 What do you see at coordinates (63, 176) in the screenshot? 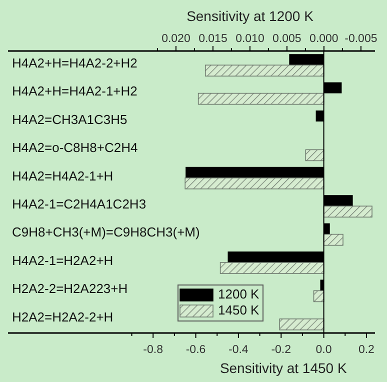
I see `y-tick-label: H4A2=H4A2-1+H` at bounding box center [63, 176].